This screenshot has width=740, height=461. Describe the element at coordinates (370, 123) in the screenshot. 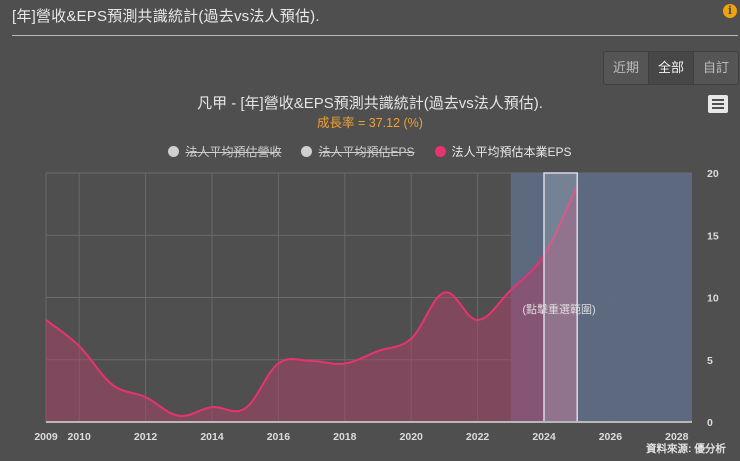

I see `chart-subtitle-growth-rate: 成長率 = 37.12 (%)` at that location.